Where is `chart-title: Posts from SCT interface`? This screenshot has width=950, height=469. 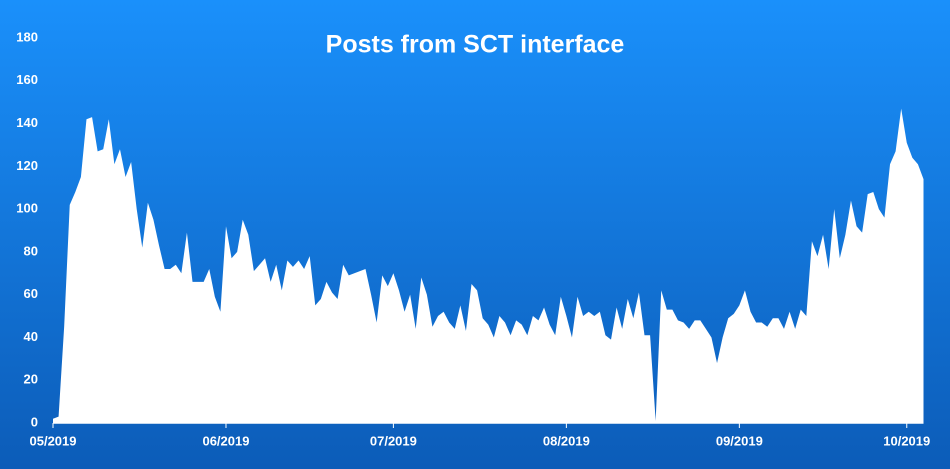 chart-title: Posts from SCT interface is located at coordinates (475, 45).